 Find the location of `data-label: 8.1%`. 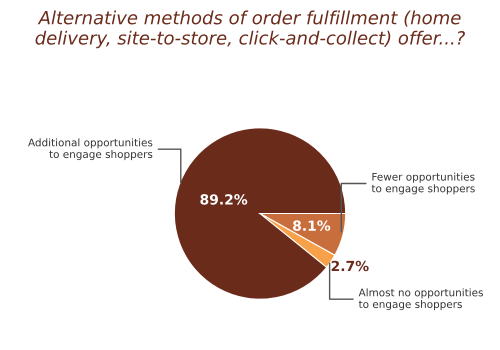

data-label: 8.1% is located at coordinates (311, 225).